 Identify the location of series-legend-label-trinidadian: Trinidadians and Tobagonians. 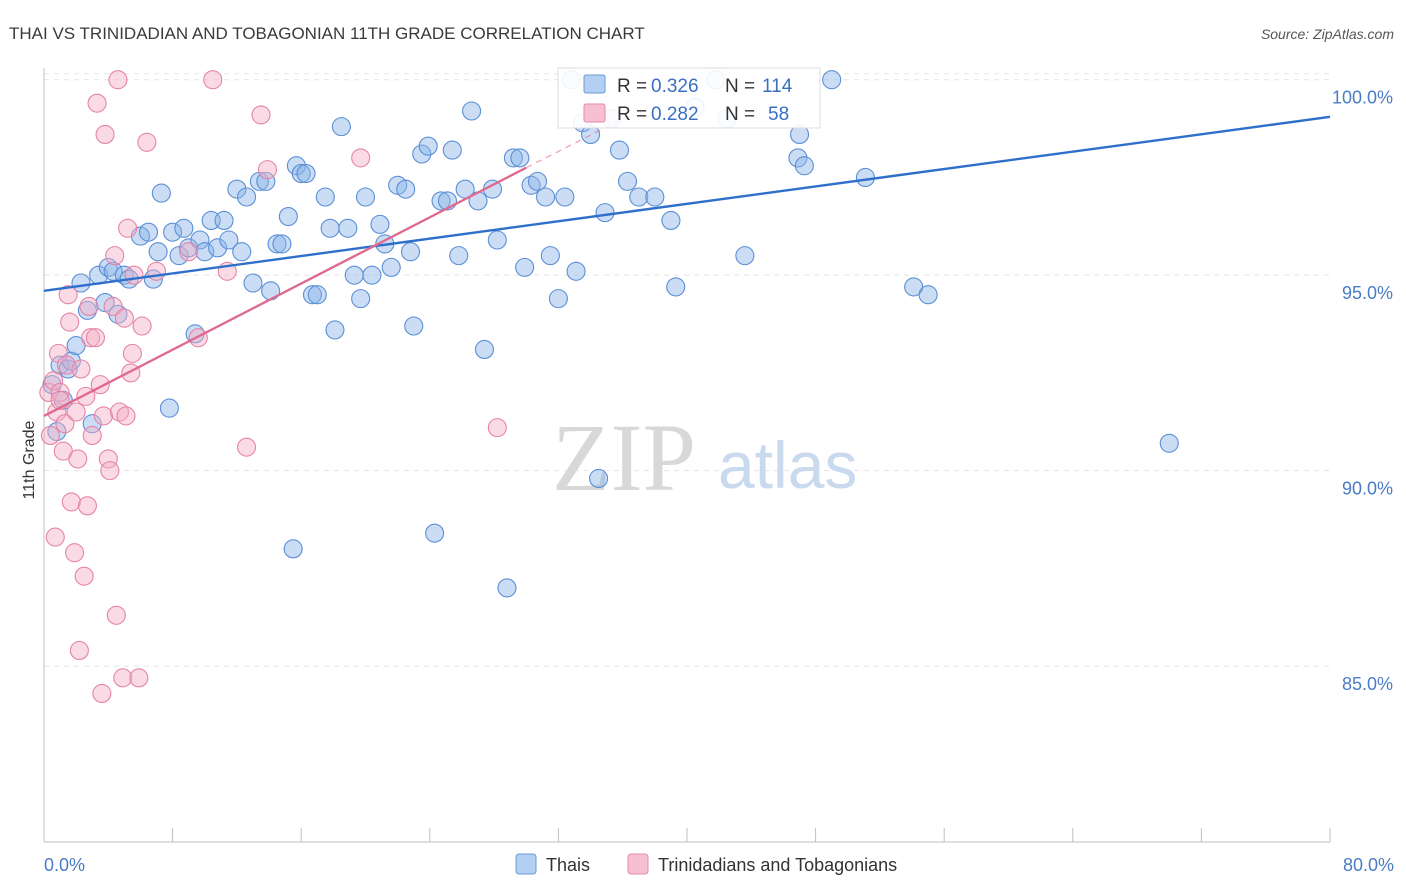
(777, 865).